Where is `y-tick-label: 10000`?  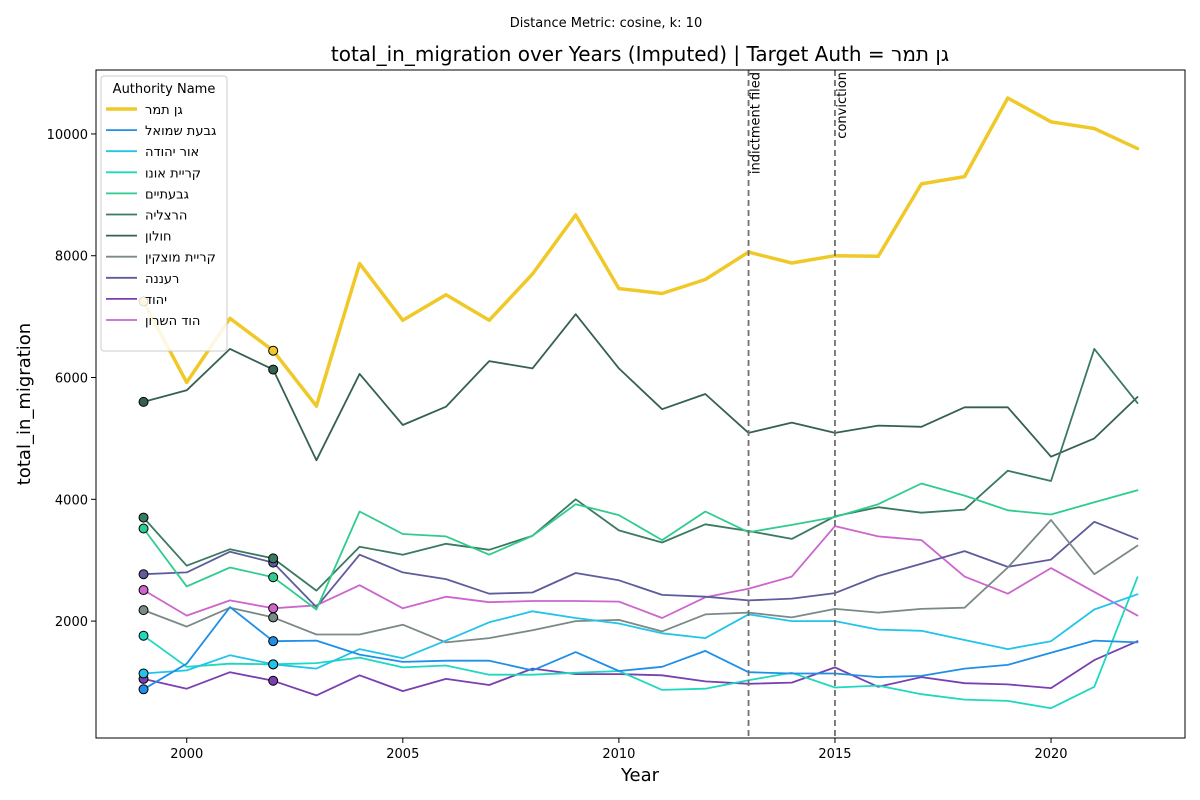
y-tick-label: 10000 is located at coordinates (67, 135).